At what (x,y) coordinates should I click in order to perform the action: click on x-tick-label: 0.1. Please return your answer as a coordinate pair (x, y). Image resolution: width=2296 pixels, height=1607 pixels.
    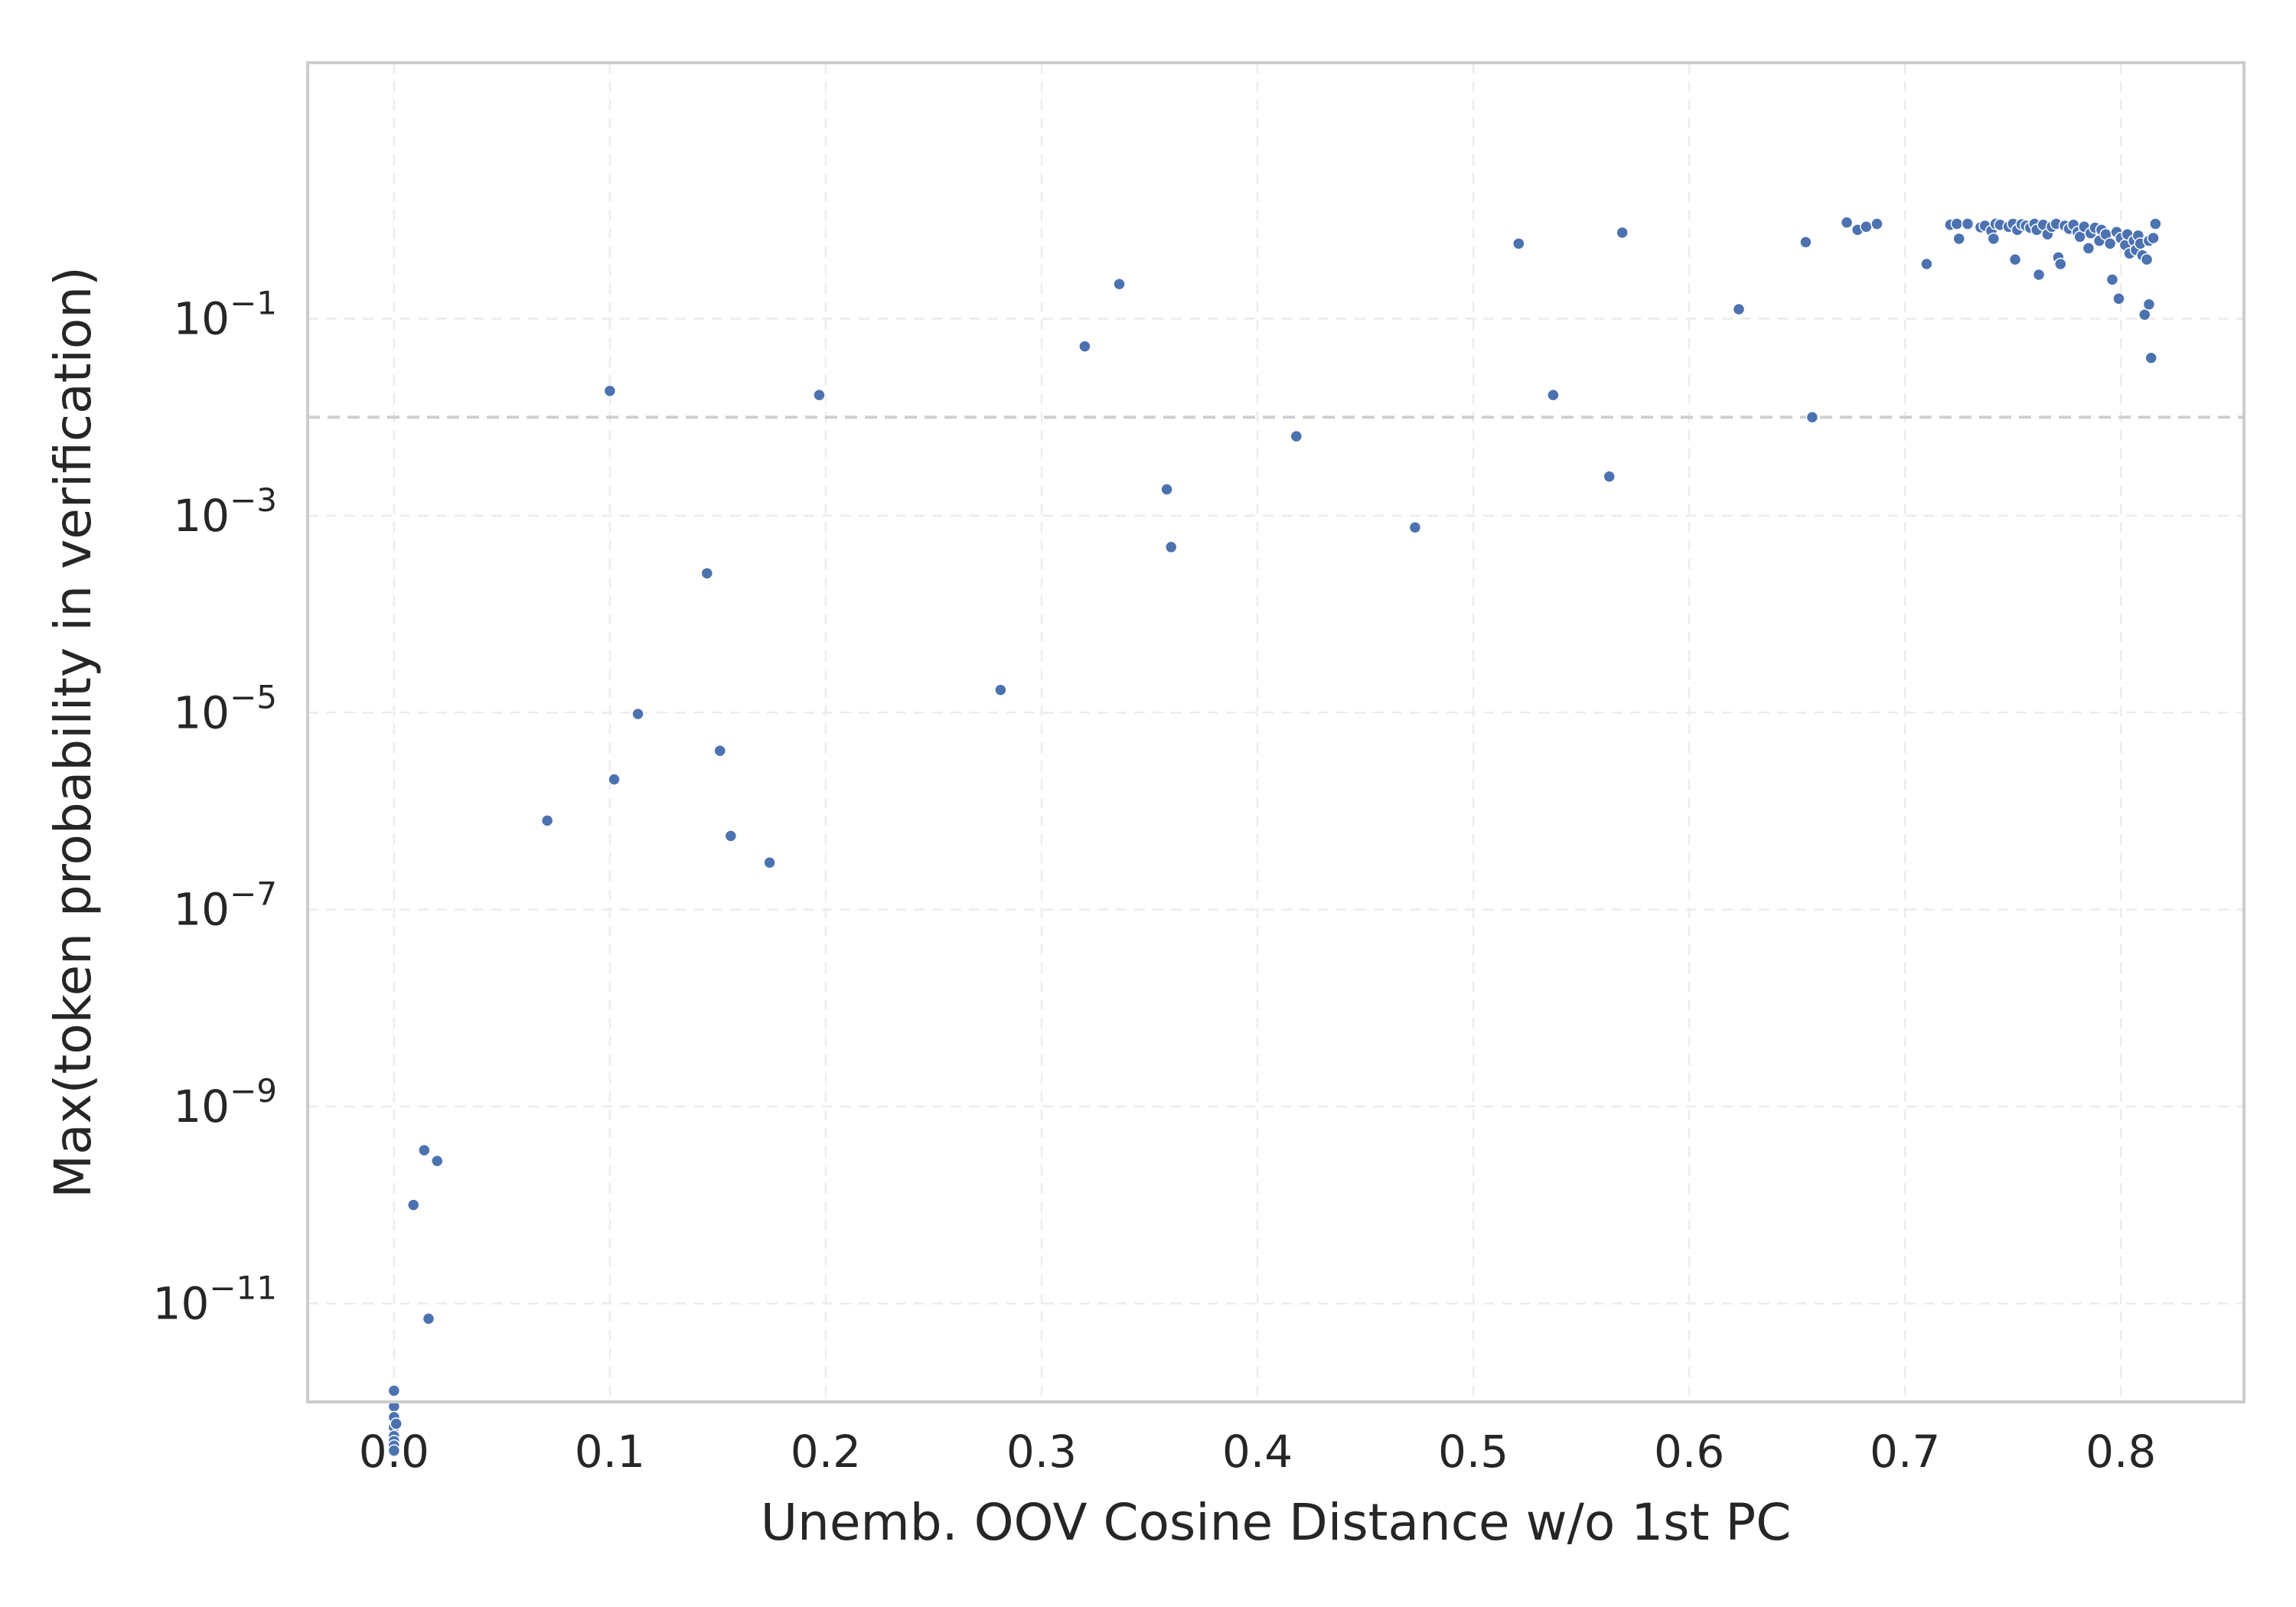
    Looking at the image, I should click on (610, 1452).